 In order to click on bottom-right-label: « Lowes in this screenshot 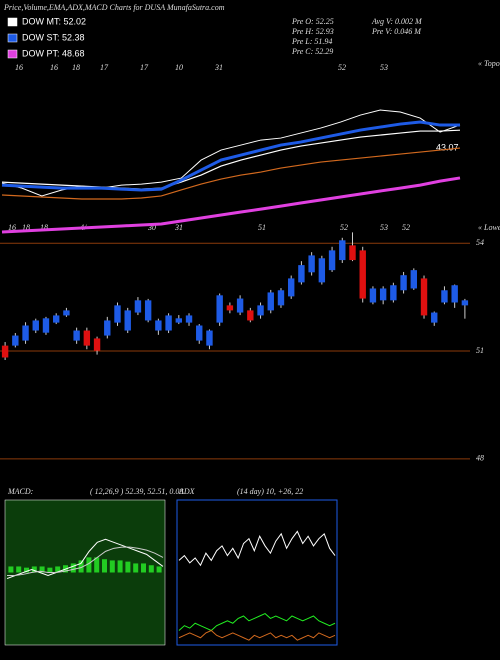, I will do `click(489, 227)`.